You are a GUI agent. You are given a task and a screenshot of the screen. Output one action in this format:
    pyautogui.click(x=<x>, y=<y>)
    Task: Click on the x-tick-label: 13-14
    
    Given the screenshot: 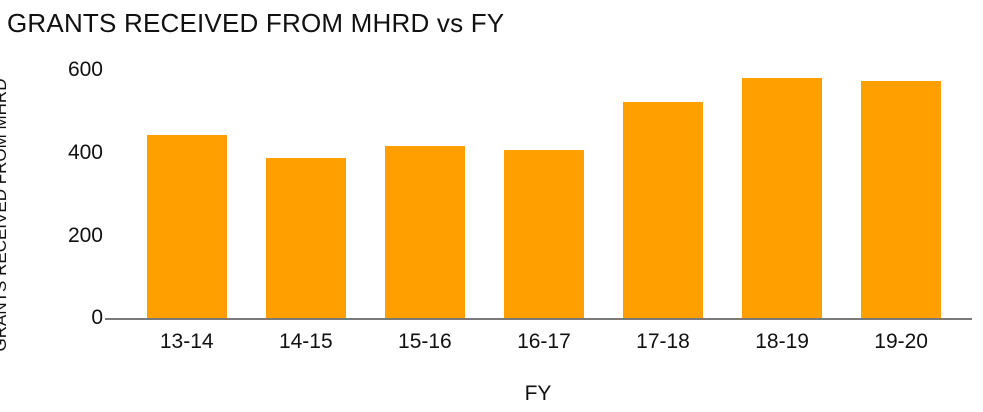 What is the action you would take?
    pyautogui.click(x=186, y=341)
    